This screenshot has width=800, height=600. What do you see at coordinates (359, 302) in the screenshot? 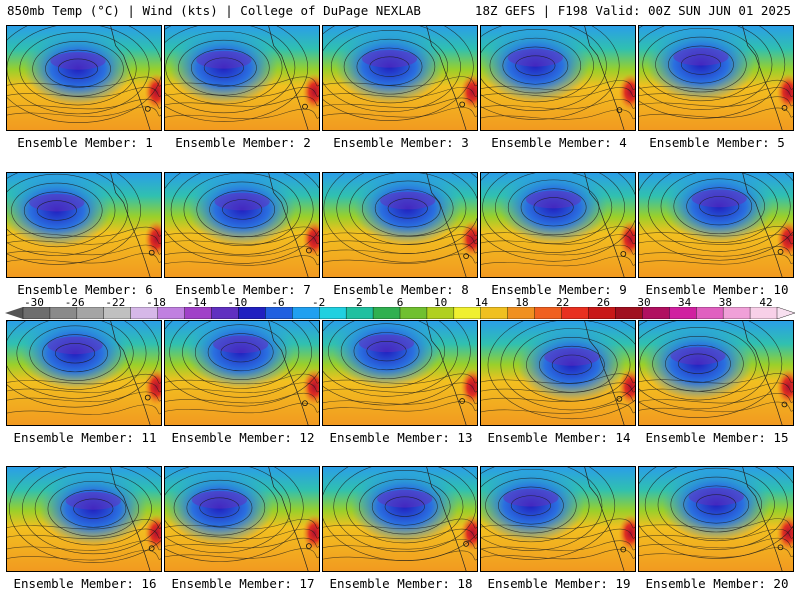
I see `colorbar-tick: 2` at bounding box center [359, 302].